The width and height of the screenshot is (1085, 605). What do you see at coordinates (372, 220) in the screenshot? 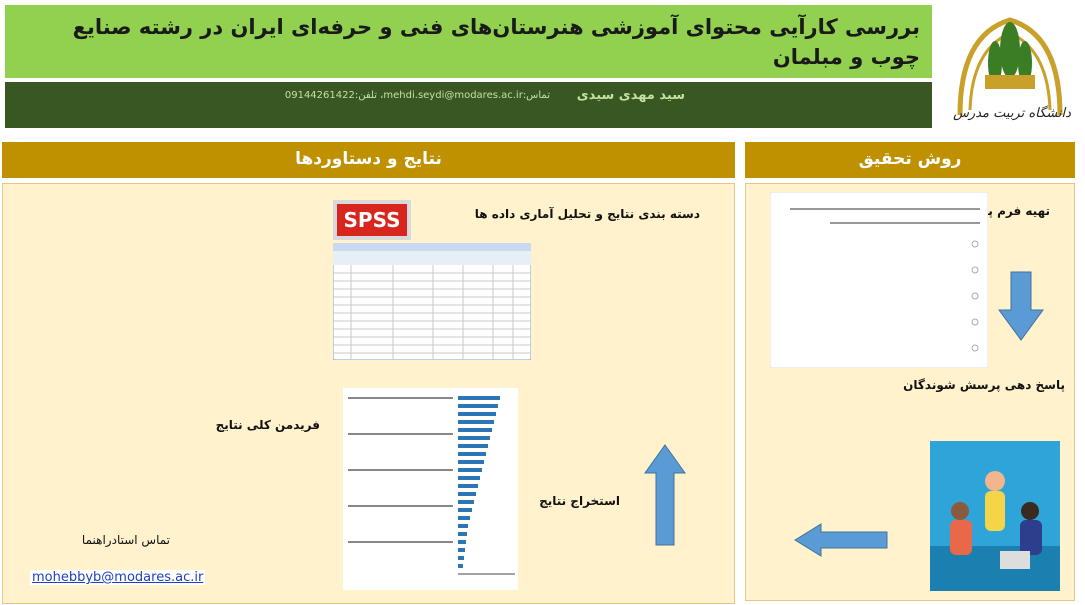
I see `spss-logo: SPSS` at bounding box center [372, 220].